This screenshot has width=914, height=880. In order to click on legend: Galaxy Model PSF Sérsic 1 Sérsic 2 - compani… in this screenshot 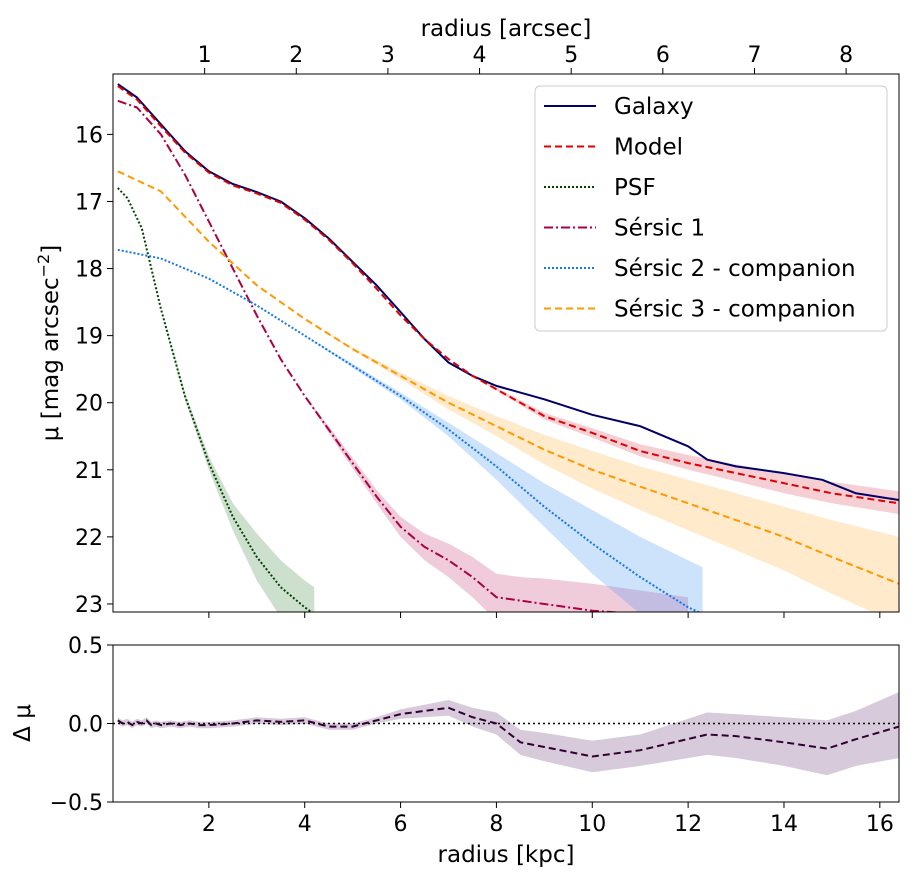, I will do `click(711, 208)`.